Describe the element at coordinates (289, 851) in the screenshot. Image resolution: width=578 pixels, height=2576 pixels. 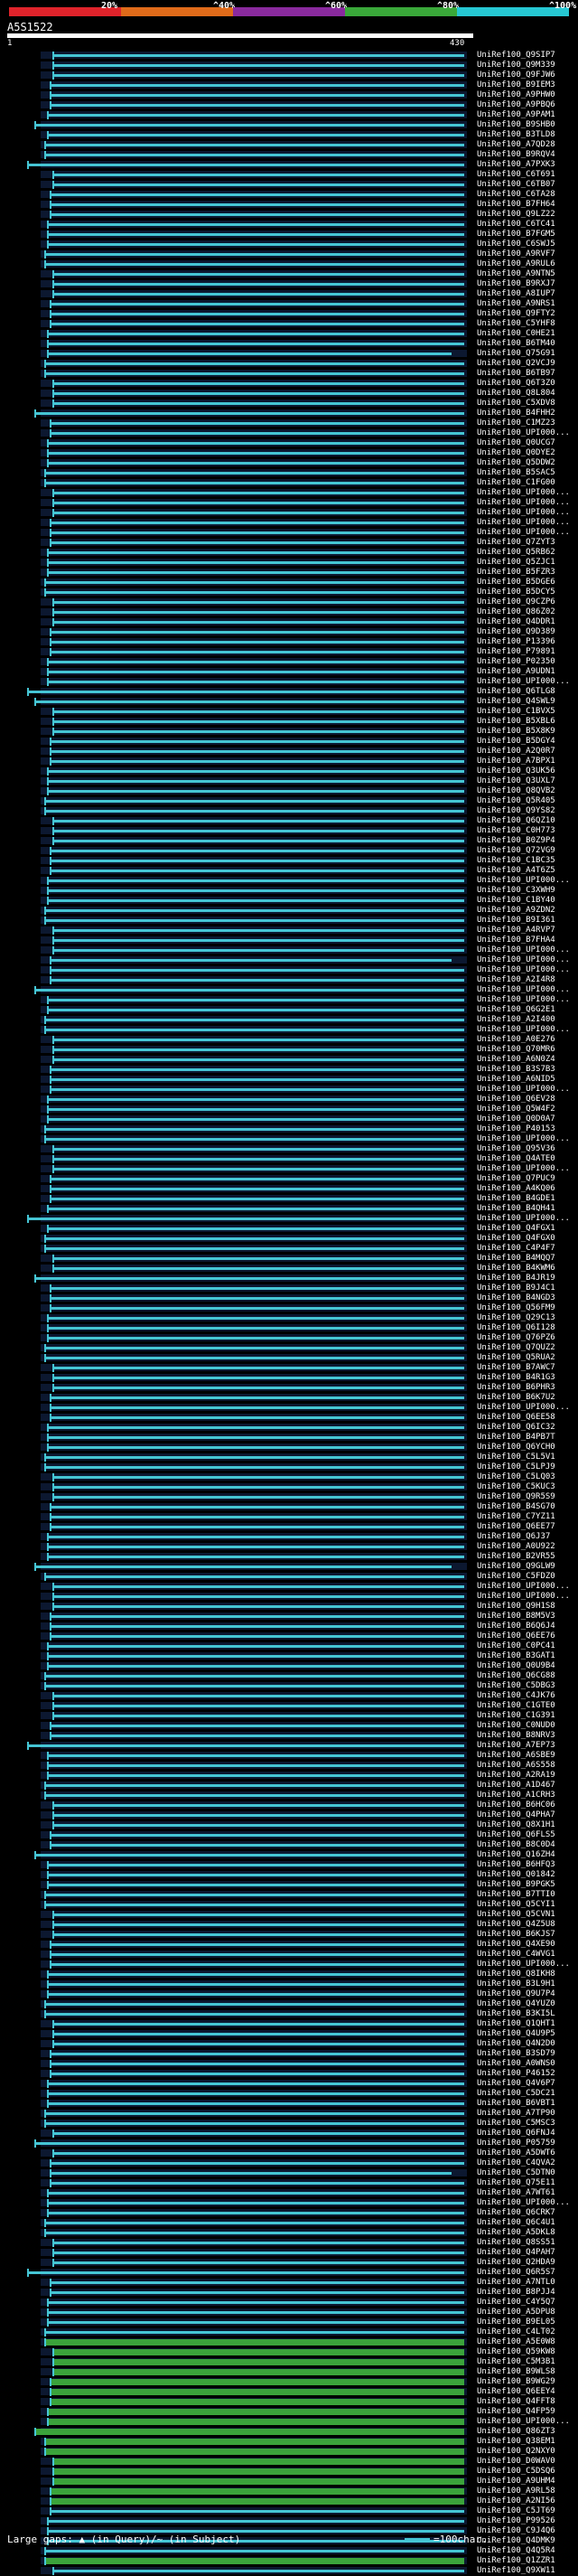
I see `alignment-row: UniRef100_Q72VG9` at that location.